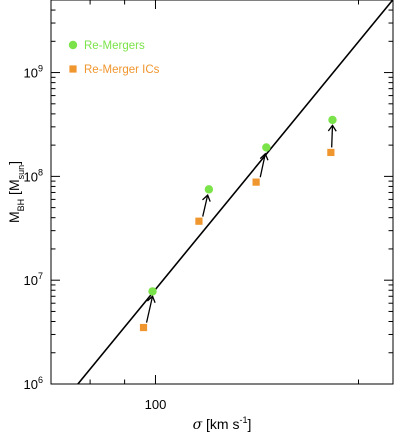 Image resolution: width=400 pixels, height=435 pixels. I want to click on legend-marker-re-mergers, so click(73, 45).